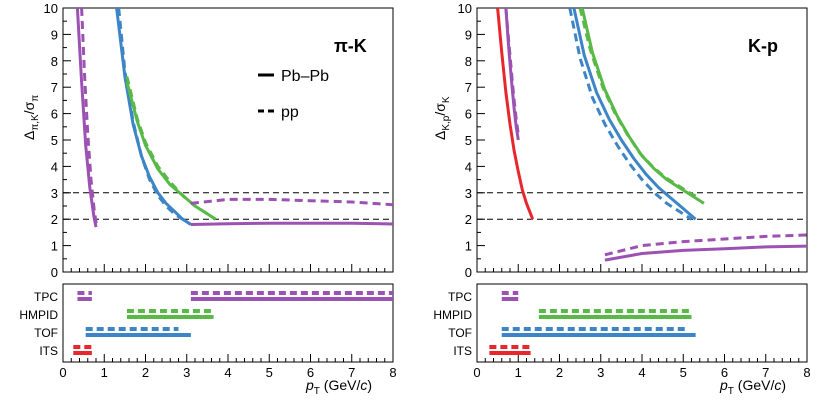 The height and width of the screenshot is (404, 830). I want to click on right-y-tick-label: 1, so click(468, 246).